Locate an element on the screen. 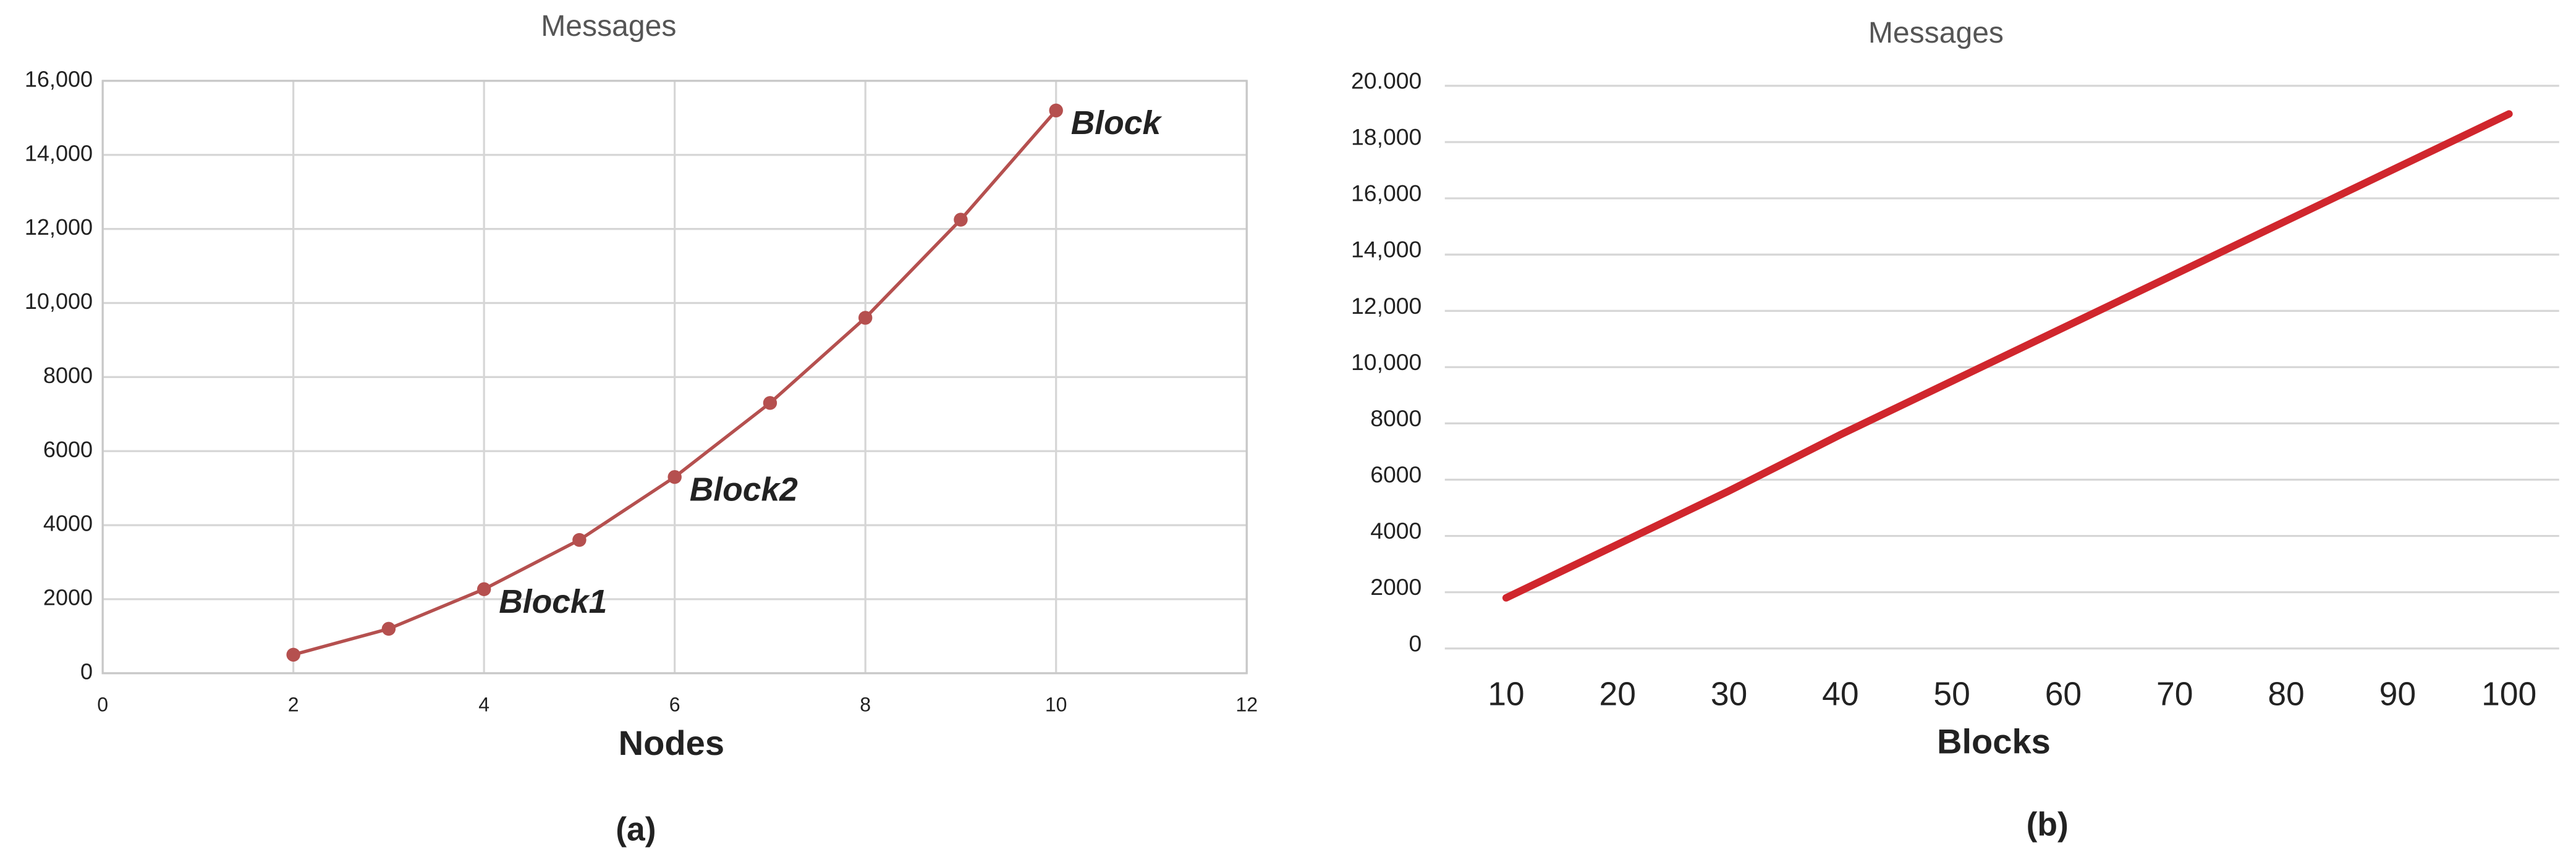 Image resolution: width=2576 pixels, height=863 pixels. point-label: Block is located at coordinates (1117, 123).